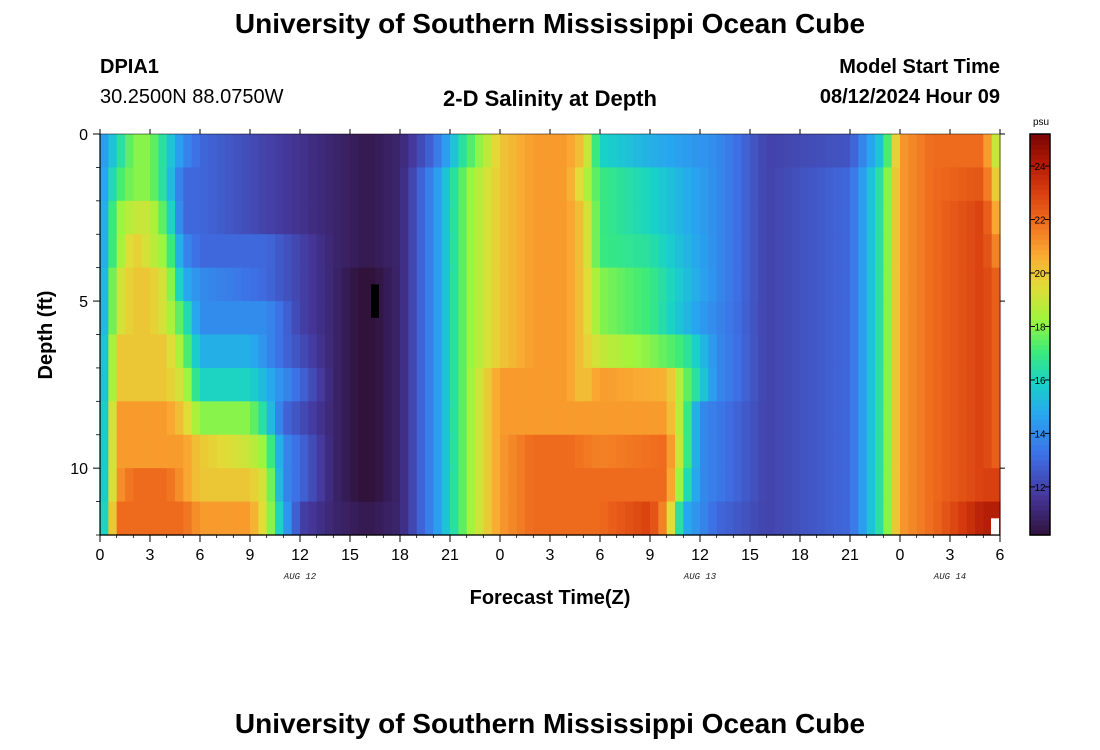 The width and height of the screenshot is (1100, 750). What do you see at coordinates (650, 555) in the screenshot?
I see `x-tick-label: 9` at bounding box center [650, 555].